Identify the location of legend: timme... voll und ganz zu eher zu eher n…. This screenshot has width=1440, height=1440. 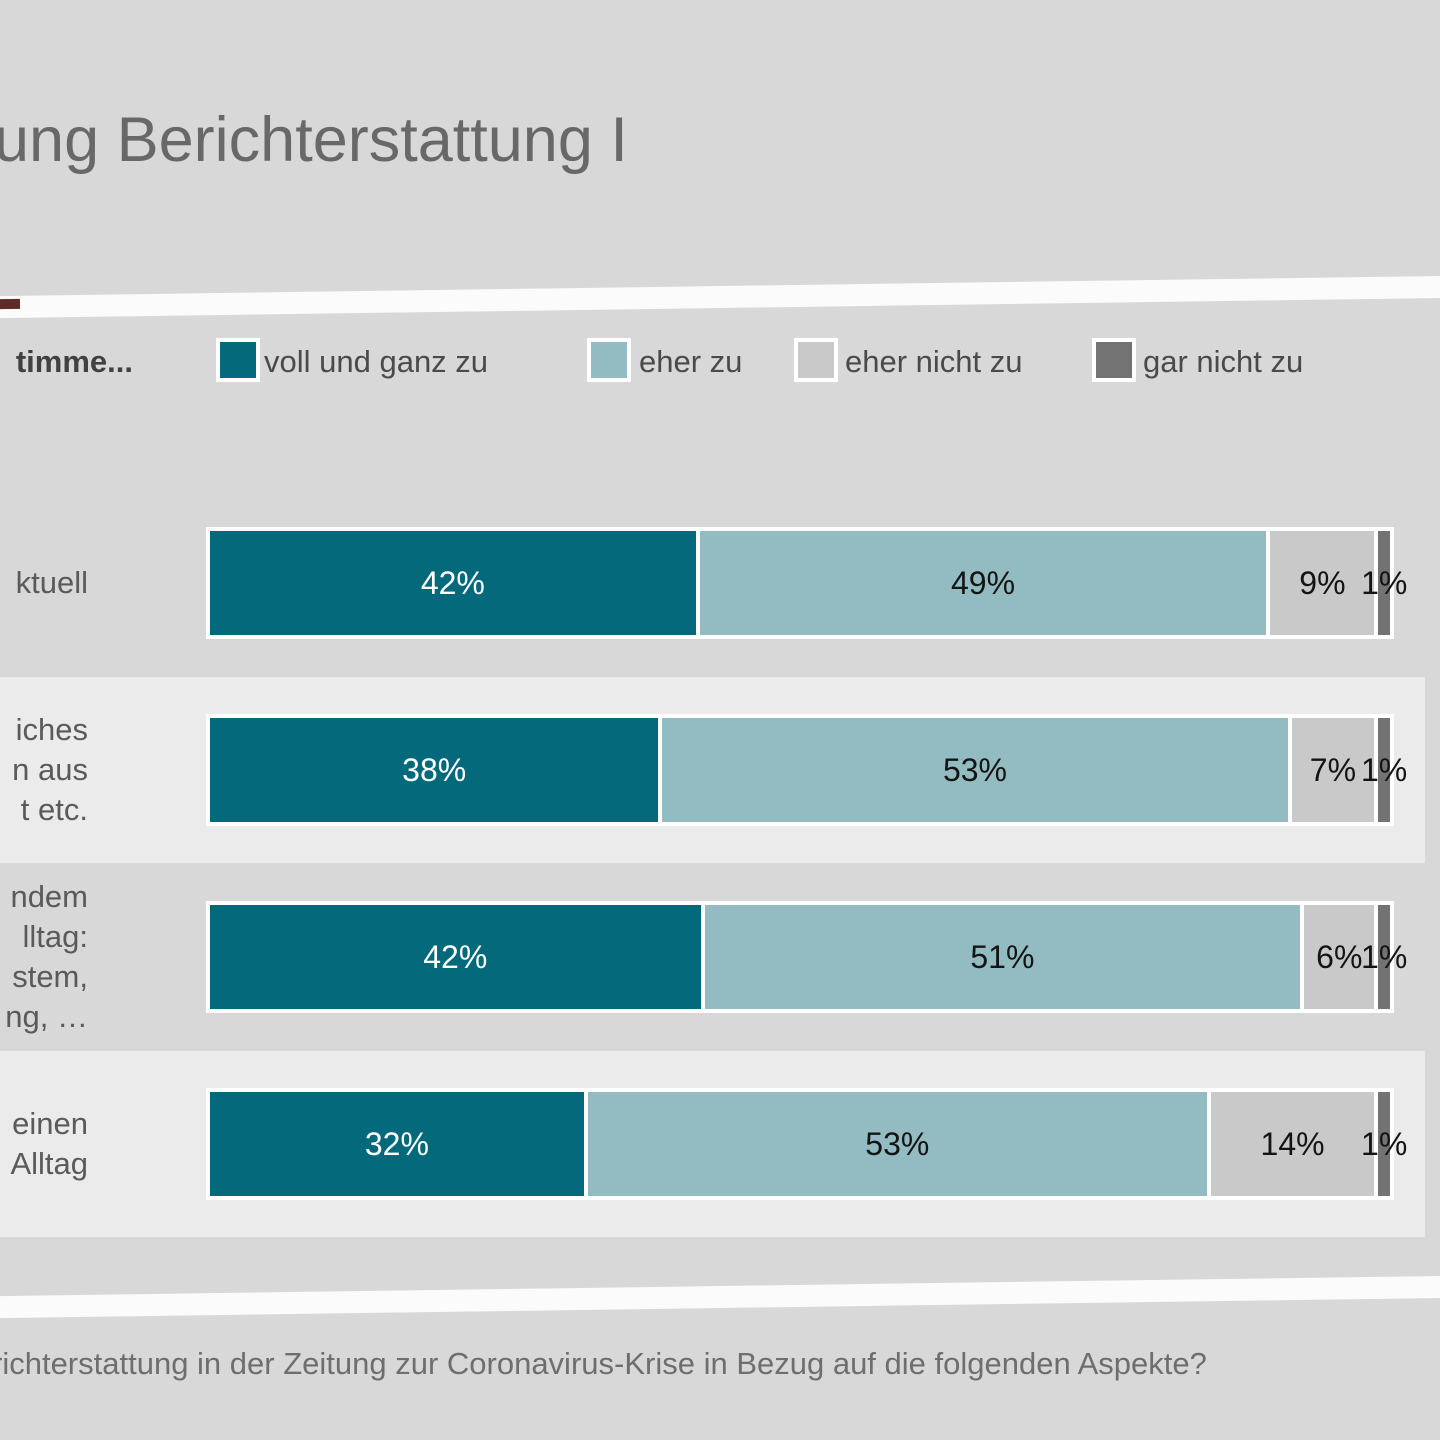
(720, 362).